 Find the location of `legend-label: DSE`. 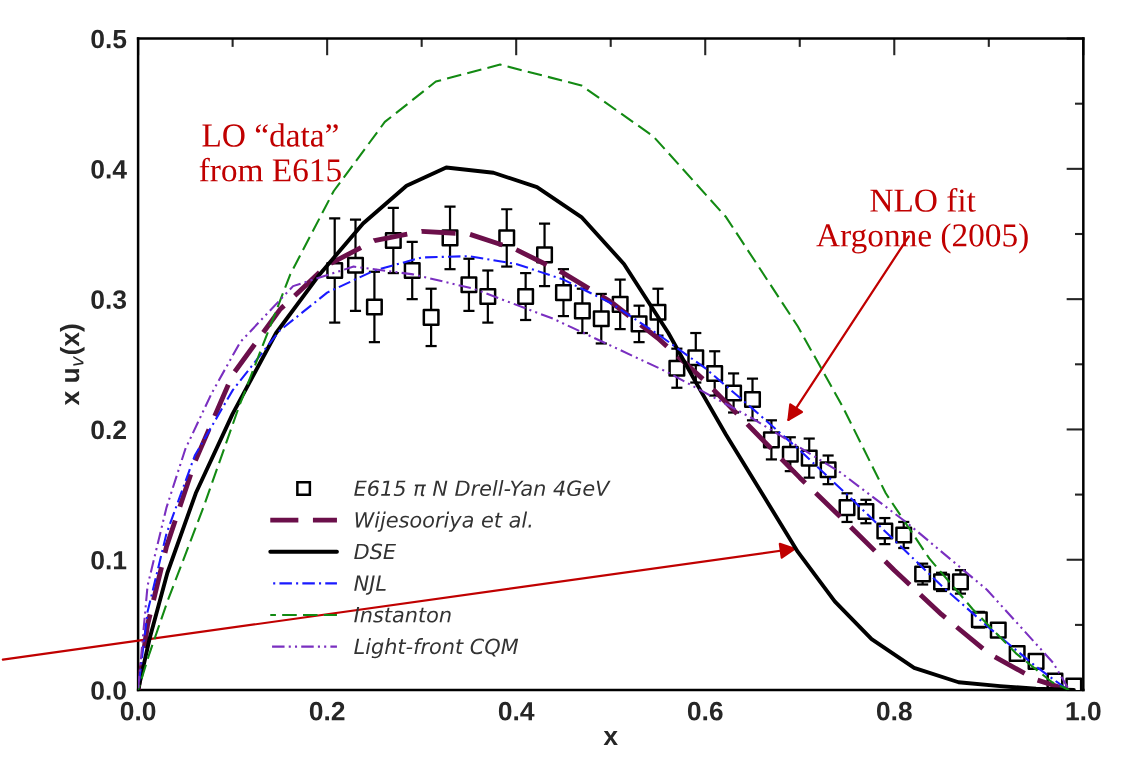

legend-label: DSE is located at coordinates (375, 551).